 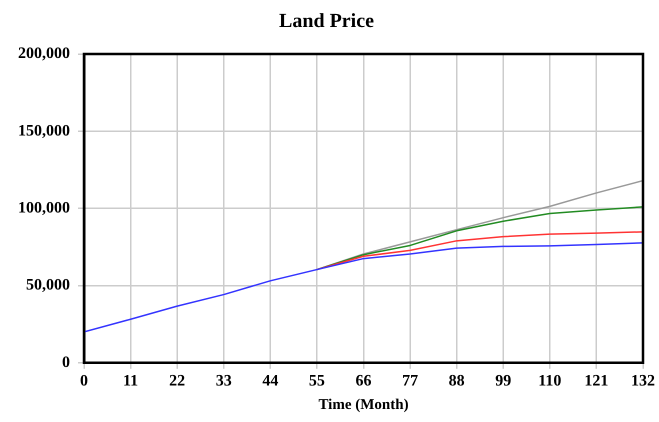 I want to click on x-tick-label: 33, so click(x=224, y=381).